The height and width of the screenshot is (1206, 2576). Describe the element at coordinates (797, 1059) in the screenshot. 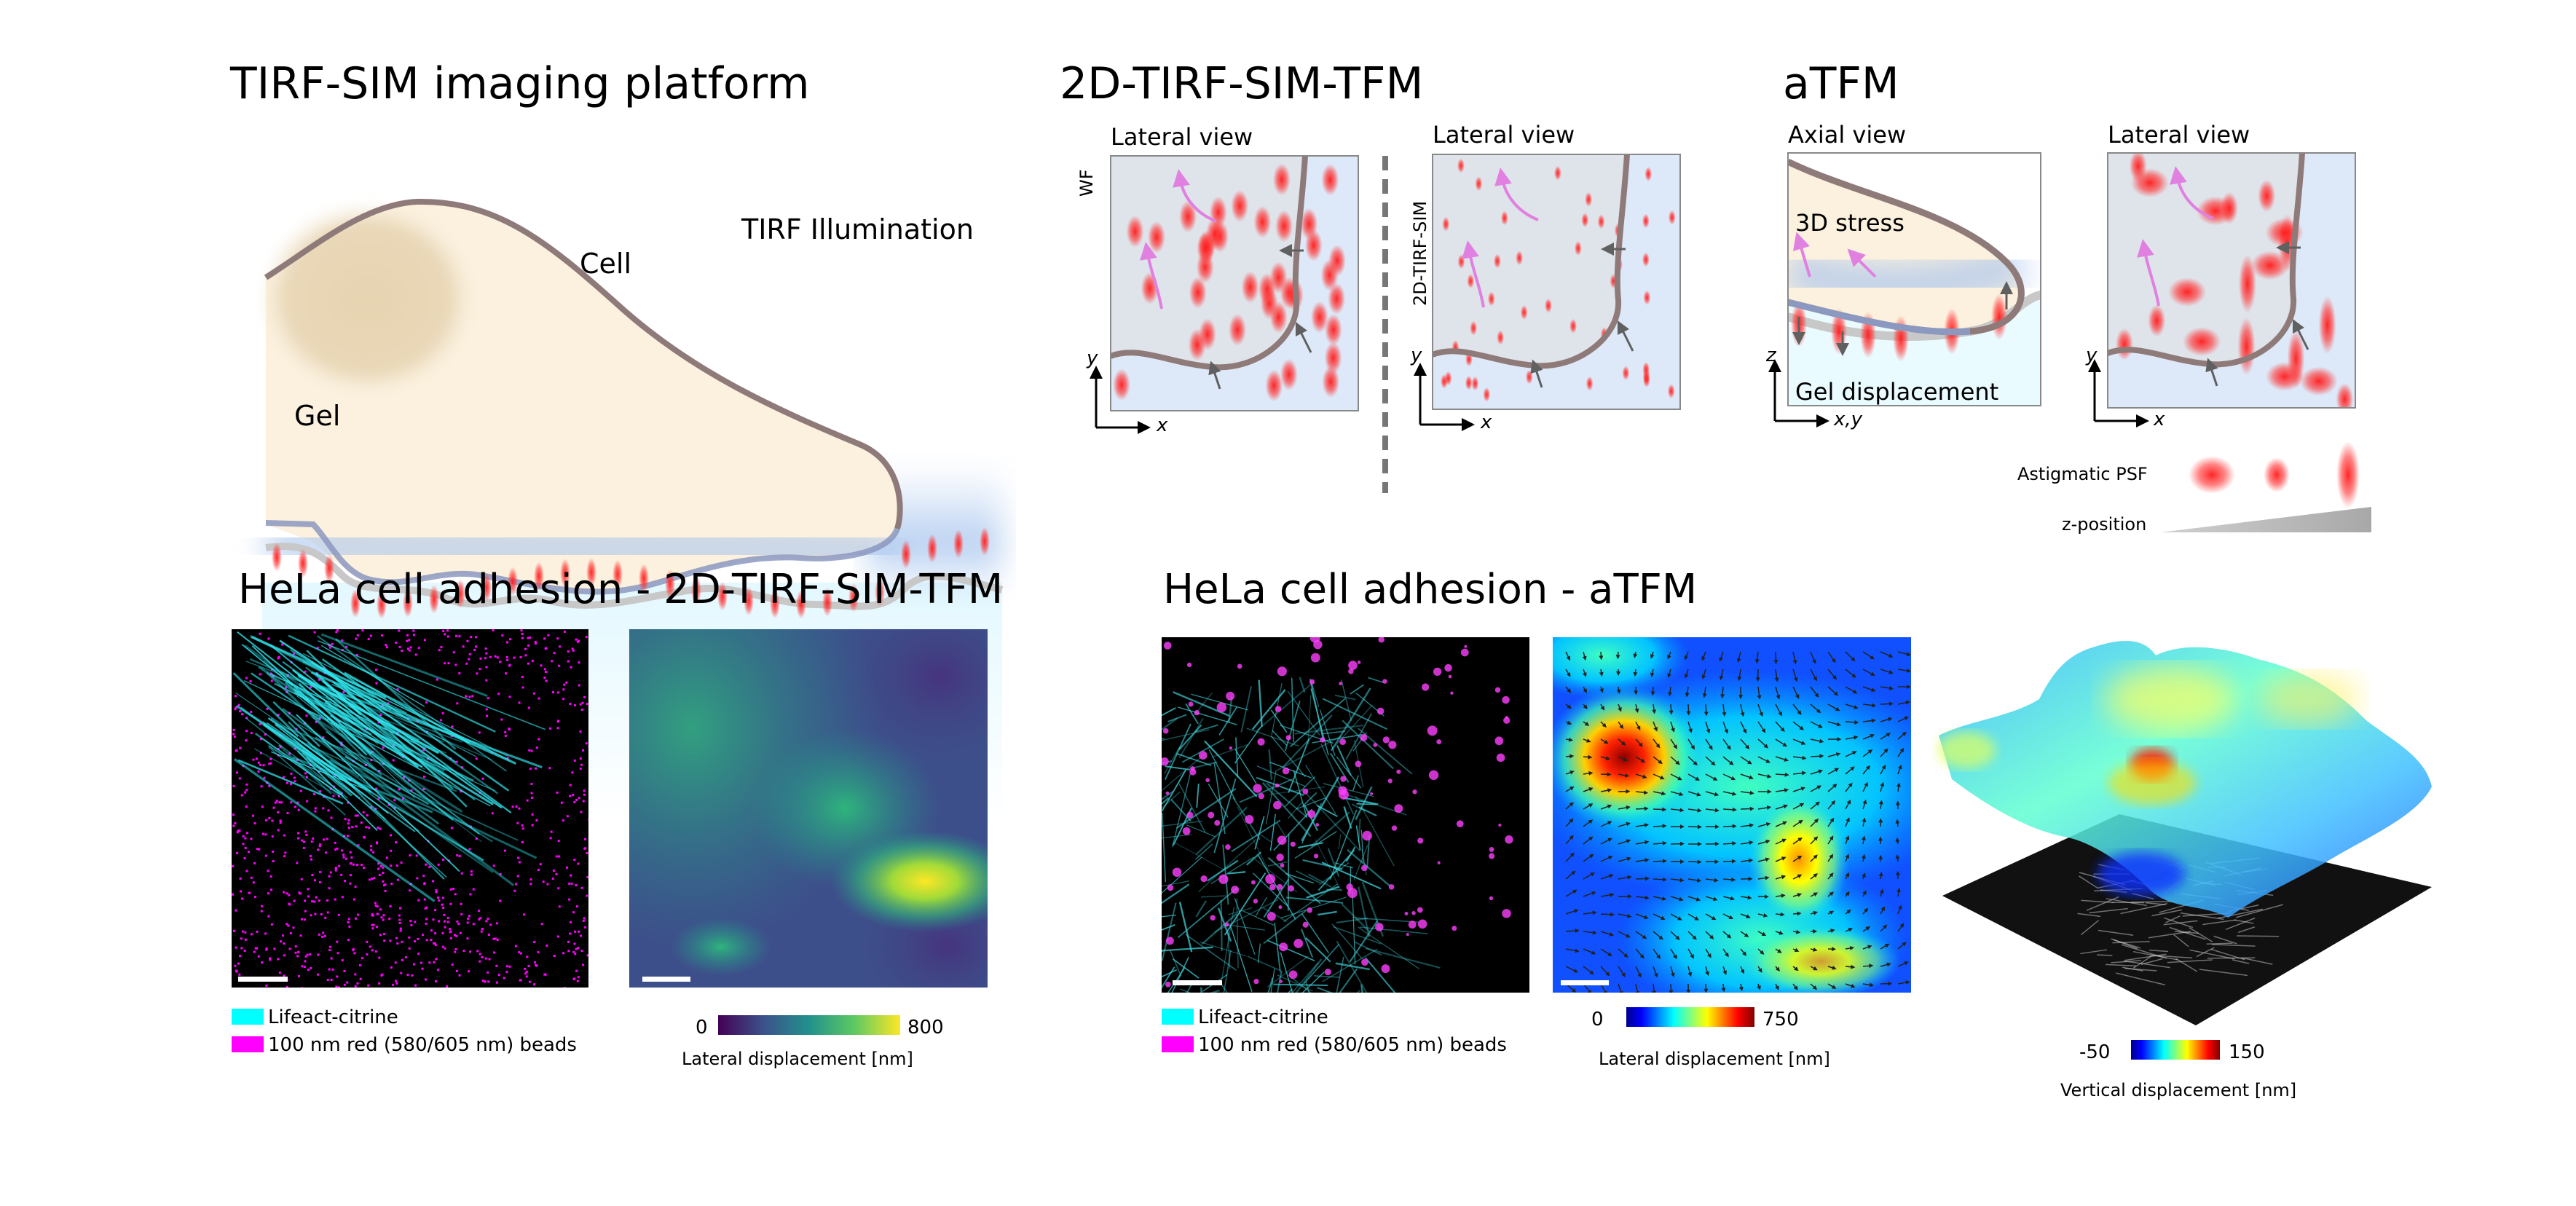

I see `colorbar-label: Lateral displacement [nm]` at that location.